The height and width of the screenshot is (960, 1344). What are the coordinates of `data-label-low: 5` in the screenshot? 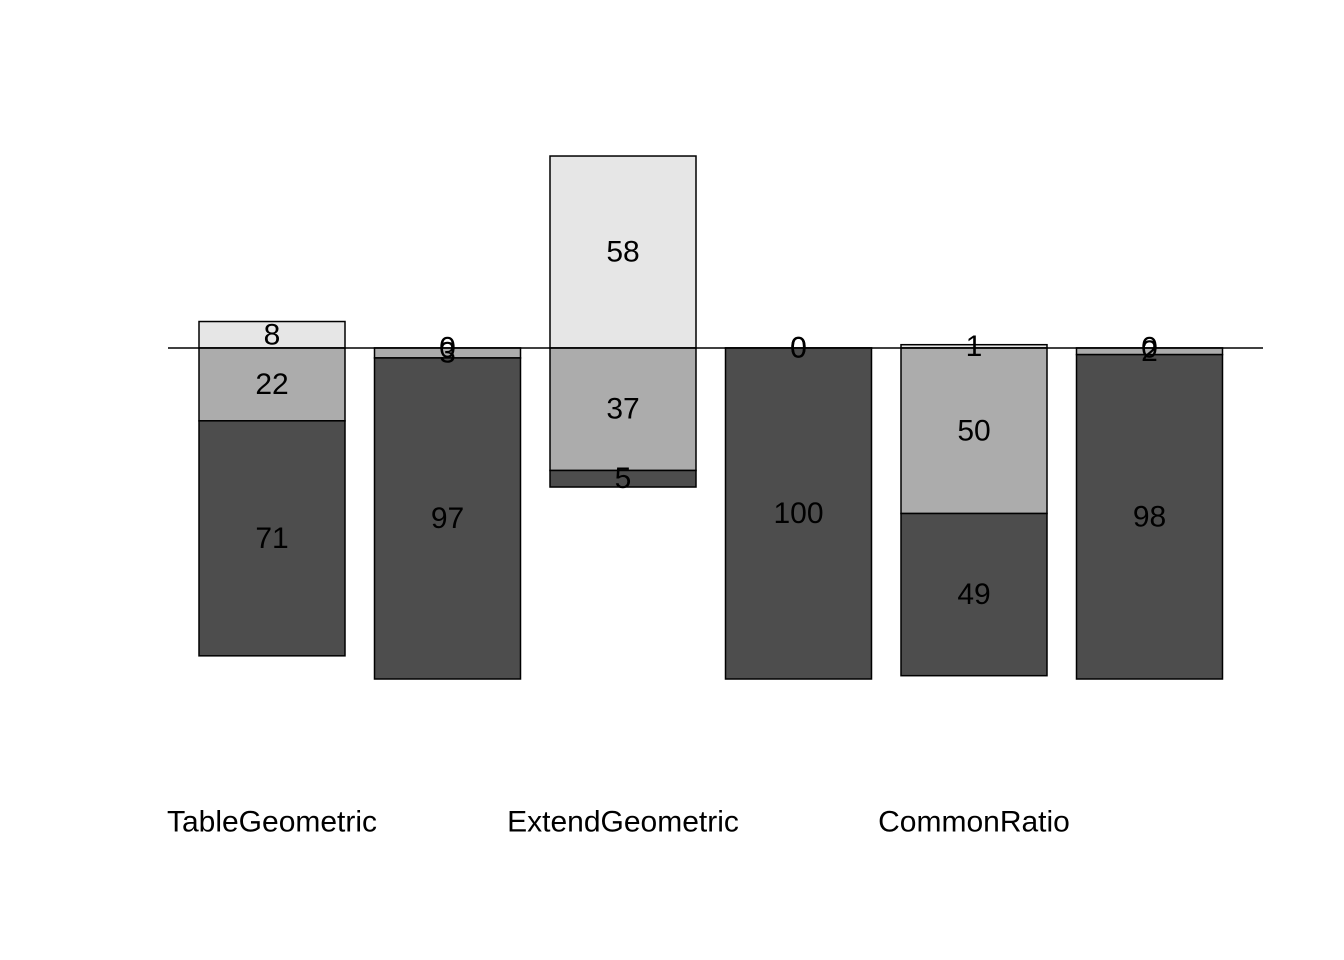 It's located at (623, 478).